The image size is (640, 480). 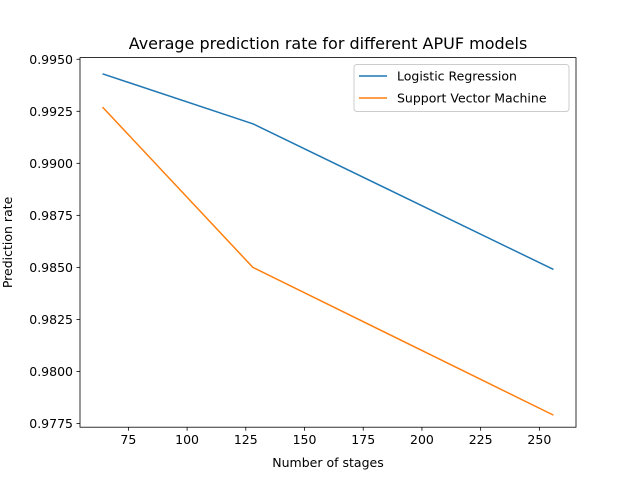 What do you see at coordinates (187, 439) in the screenshot?
I see `x-tick-label: 100` at bounding box center [187, 439].